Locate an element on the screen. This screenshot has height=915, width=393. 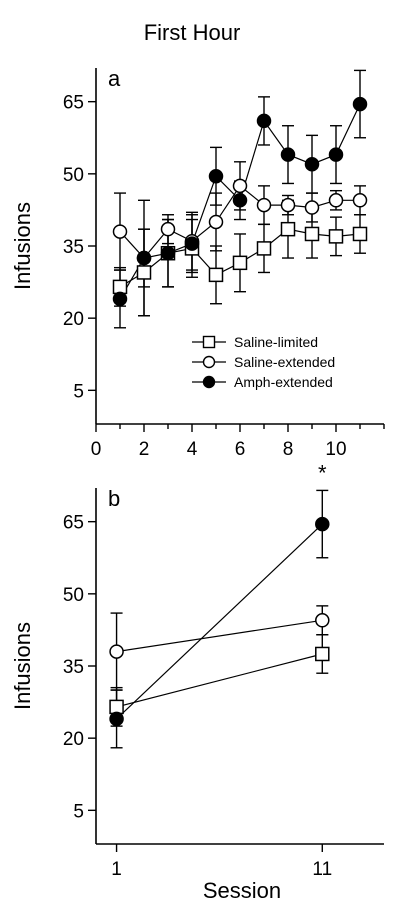
legend-marker-open-circle is located at coordinates (209, 362).